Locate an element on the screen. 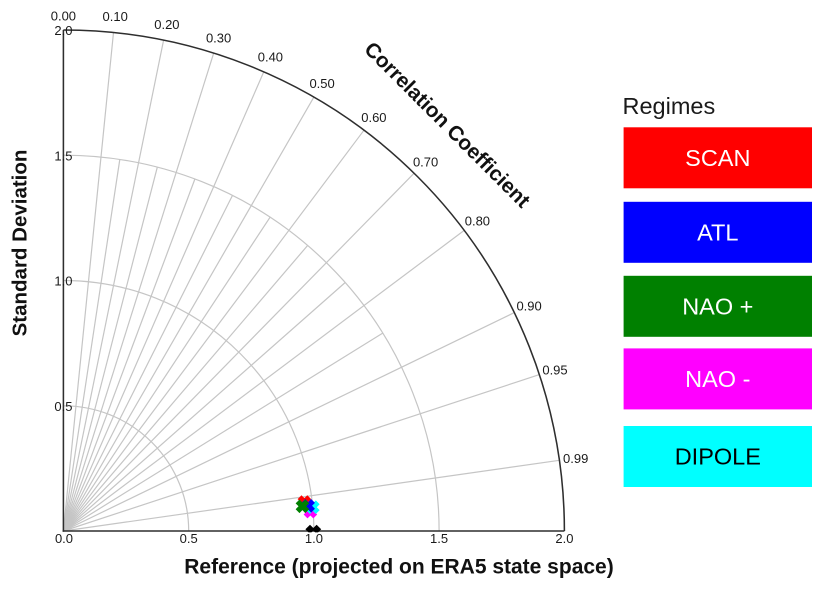 The image size is (821, 589). svg-text: 0.50 is located at coordinates (321, 83).